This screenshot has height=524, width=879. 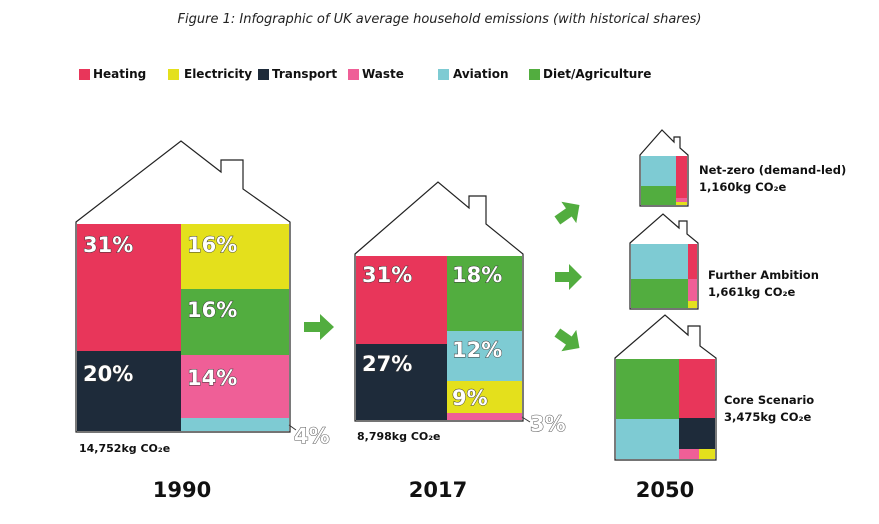 What do you see at coordinates (470, 398) in the screenshot?
I see `label-2017-electricity: 9%` at bounding box center [470, 398].